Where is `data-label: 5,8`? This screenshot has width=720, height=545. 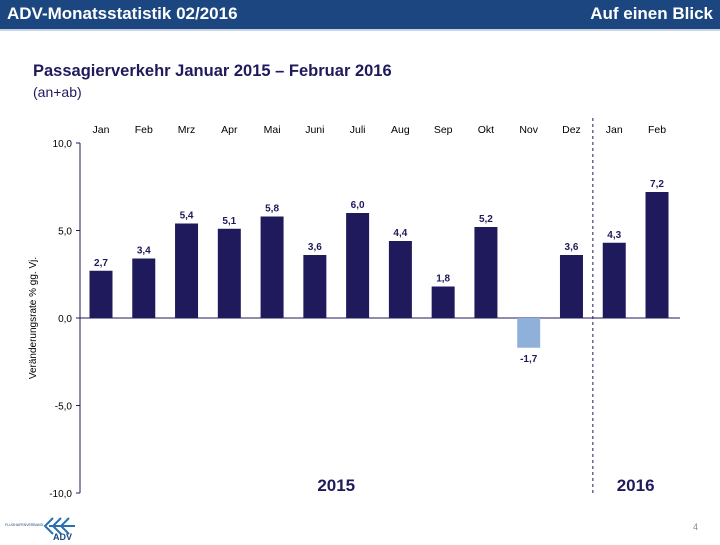
data-label: 5,8 is located at coordinates (272, 209).